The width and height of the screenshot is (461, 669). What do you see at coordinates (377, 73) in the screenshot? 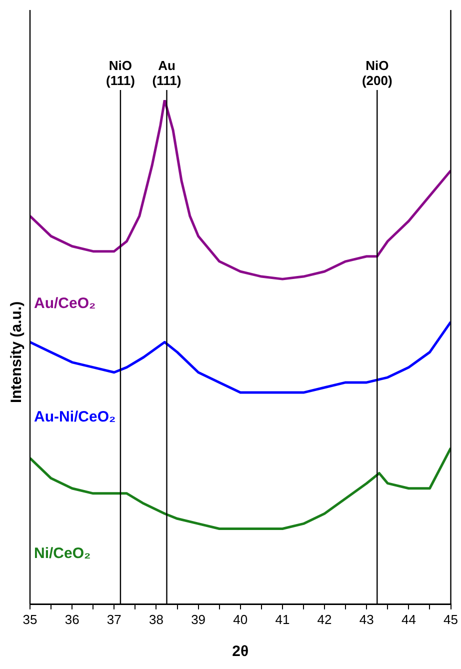
I see `ref-line-label: NiO (200)` at bounding box center [377, 73].